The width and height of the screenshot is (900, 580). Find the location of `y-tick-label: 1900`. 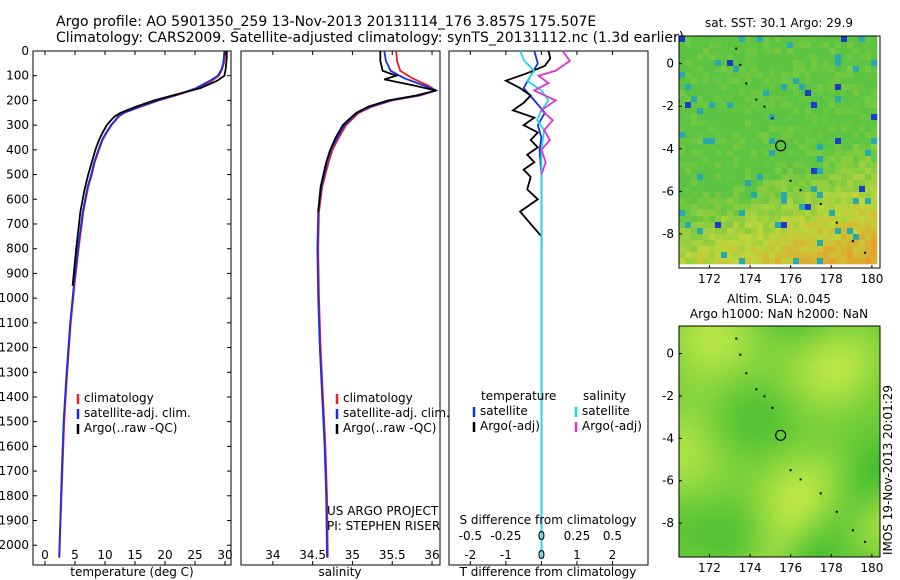

y-tick-label: 1900 is located at coordinates (14, 521).